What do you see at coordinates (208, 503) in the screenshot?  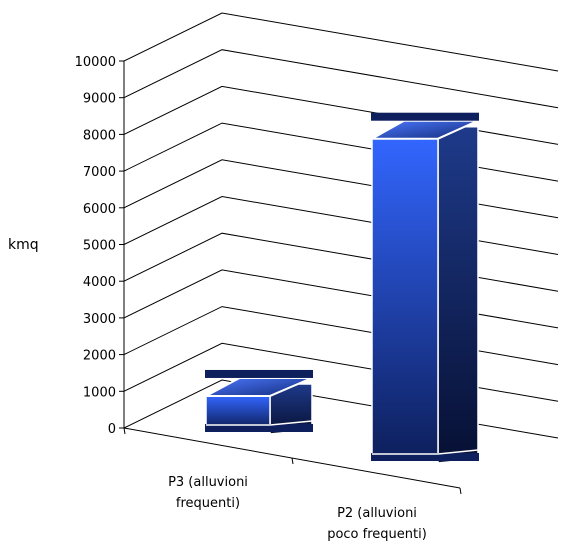 I see `x-tick-label-line: frequenti)` at bounding box center [208, 503].